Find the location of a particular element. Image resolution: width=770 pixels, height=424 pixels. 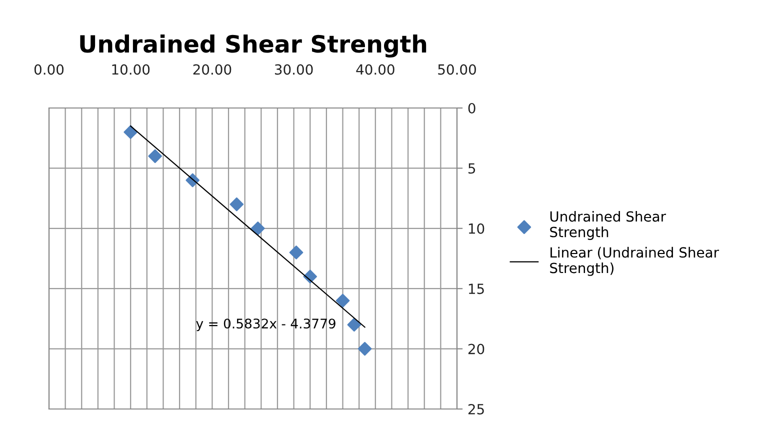

chart-title: Undrained Shear Strength is located at coordinates (253, 46).